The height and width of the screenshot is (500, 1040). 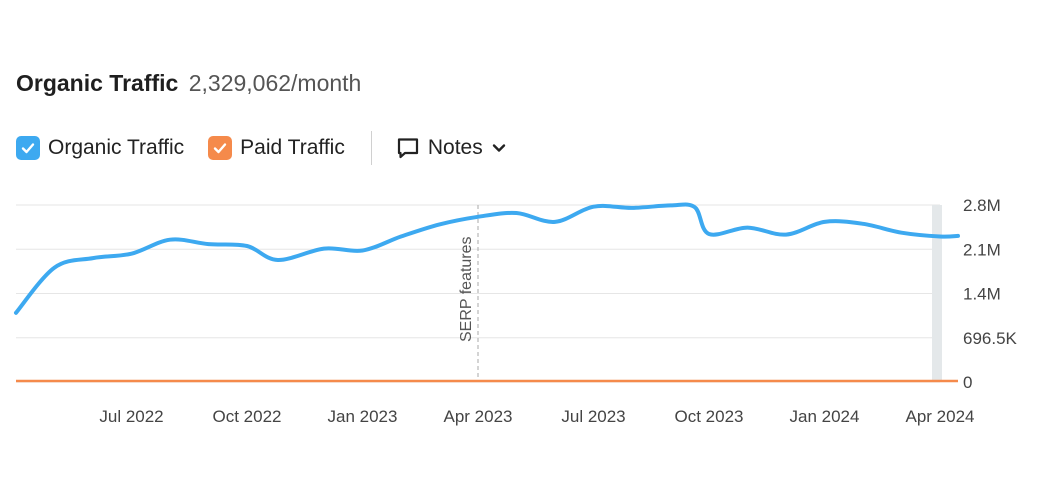 What do you see at coordinates (982, 294) in the screenshot?
I see `y-tick-label: 1.4M` at bounding box center [982, 294].